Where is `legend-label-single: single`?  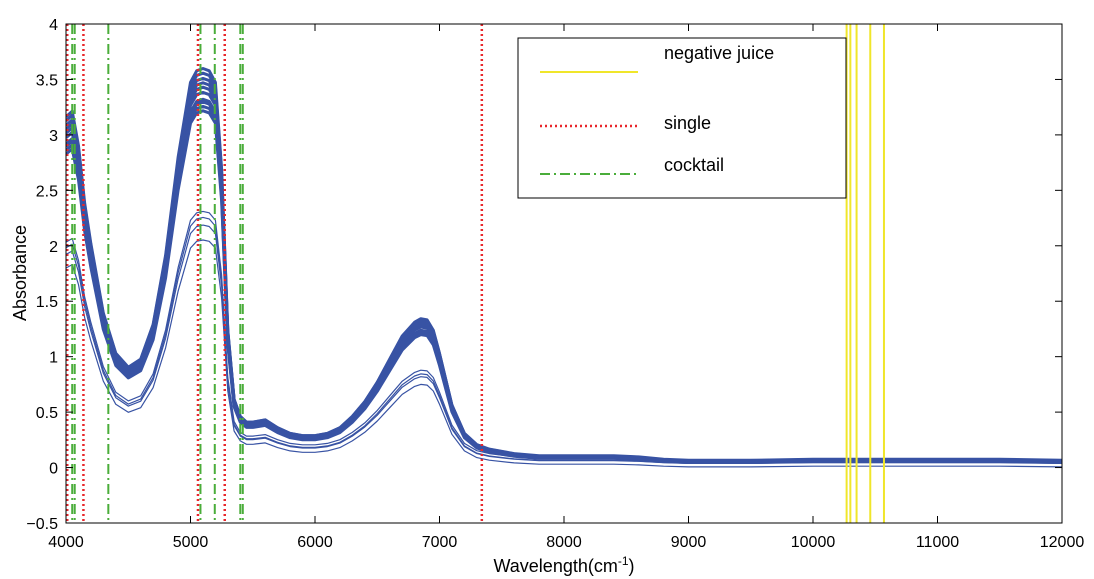
legend-label-single: single is located at coordinates (687, 123).